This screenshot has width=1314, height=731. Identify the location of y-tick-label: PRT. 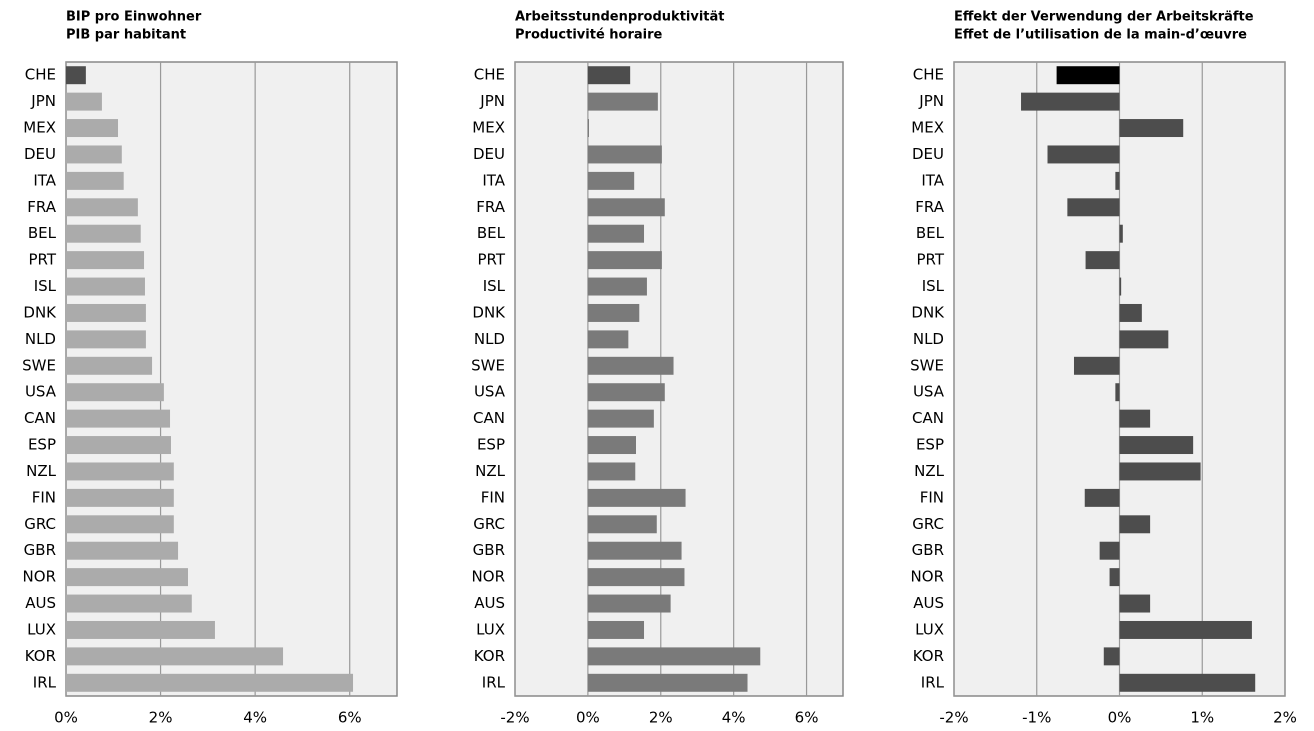
(42, 260).